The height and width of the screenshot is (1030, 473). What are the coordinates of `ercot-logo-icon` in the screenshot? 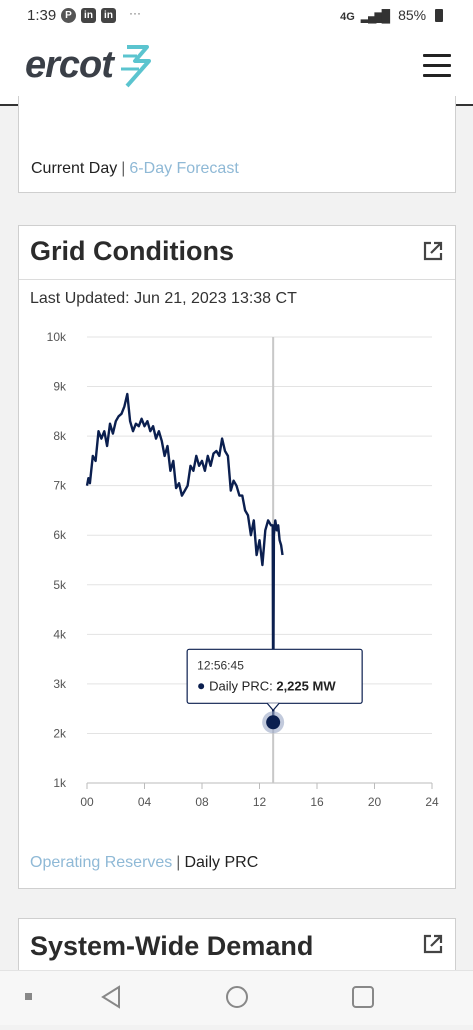 It's located at (136, 66).